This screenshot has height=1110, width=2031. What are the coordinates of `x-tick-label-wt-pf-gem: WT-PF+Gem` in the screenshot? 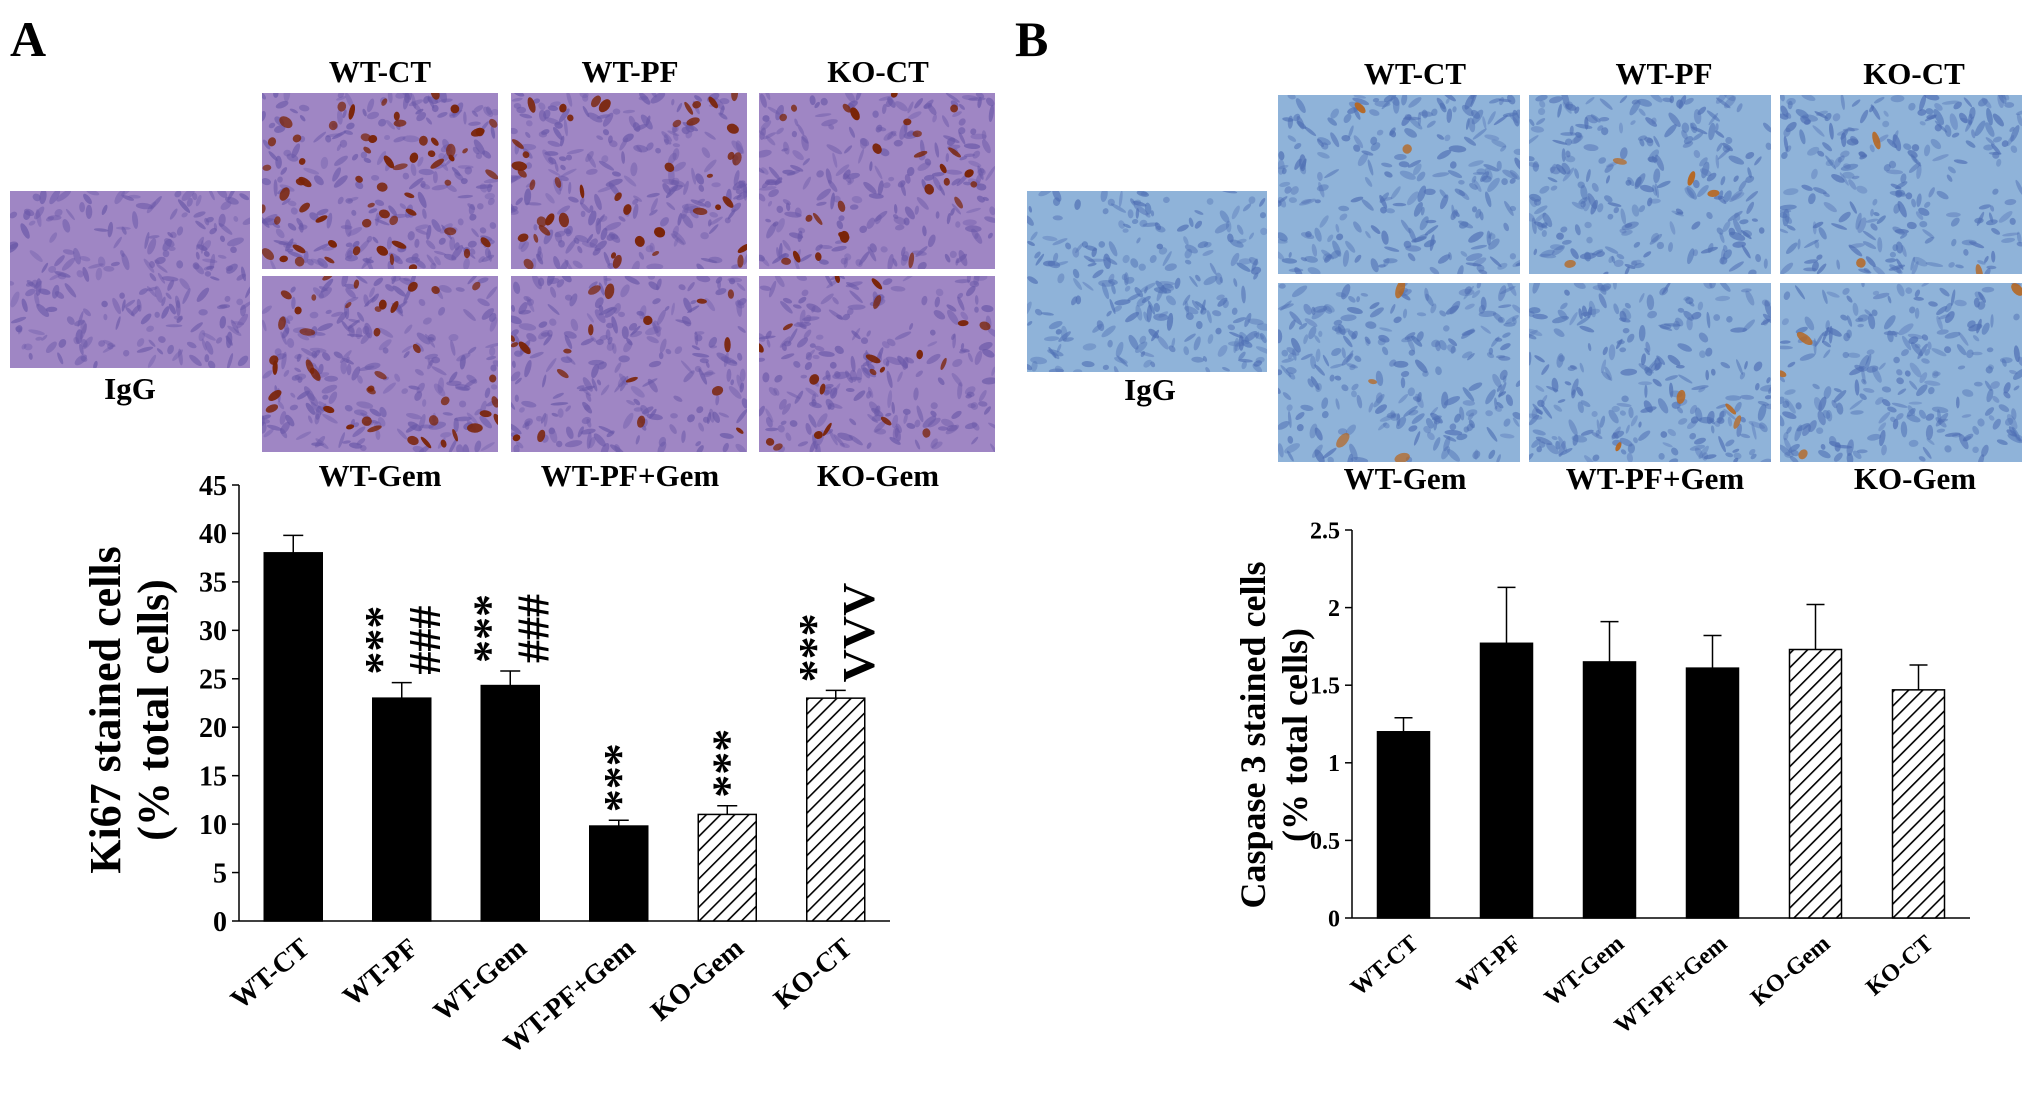 It's located at (1671, 985).